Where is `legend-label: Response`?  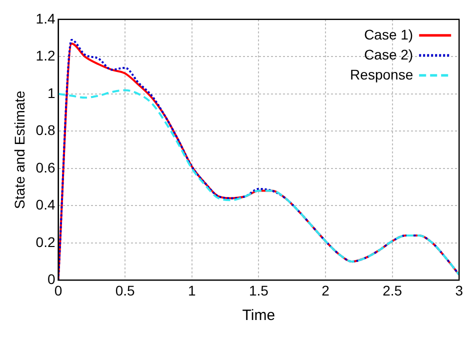
legend-label: Response is located at coordinates (382, 74).